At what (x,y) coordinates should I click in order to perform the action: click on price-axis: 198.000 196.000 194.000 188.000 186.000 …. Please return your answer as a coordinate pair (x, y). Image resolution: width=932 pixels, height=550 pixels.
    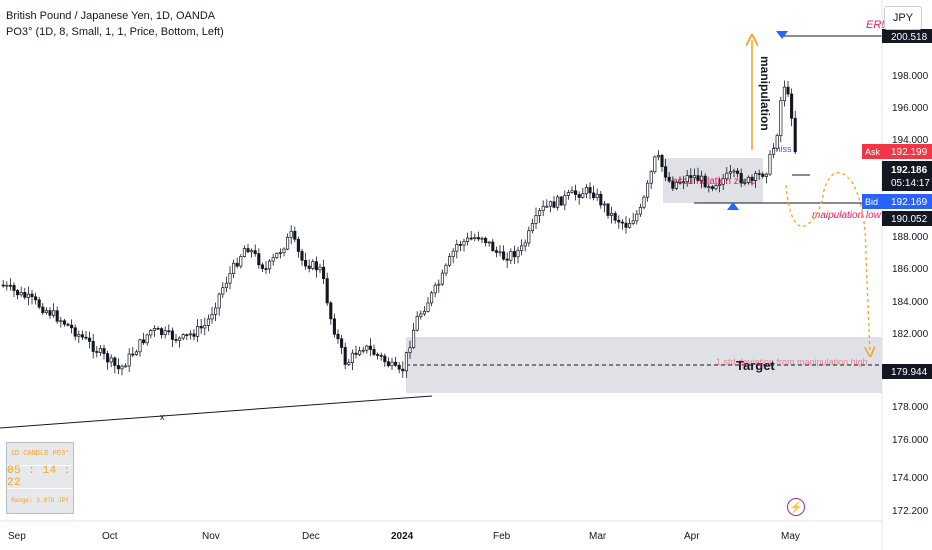
    Looking at the image, I should click on (910, 294).